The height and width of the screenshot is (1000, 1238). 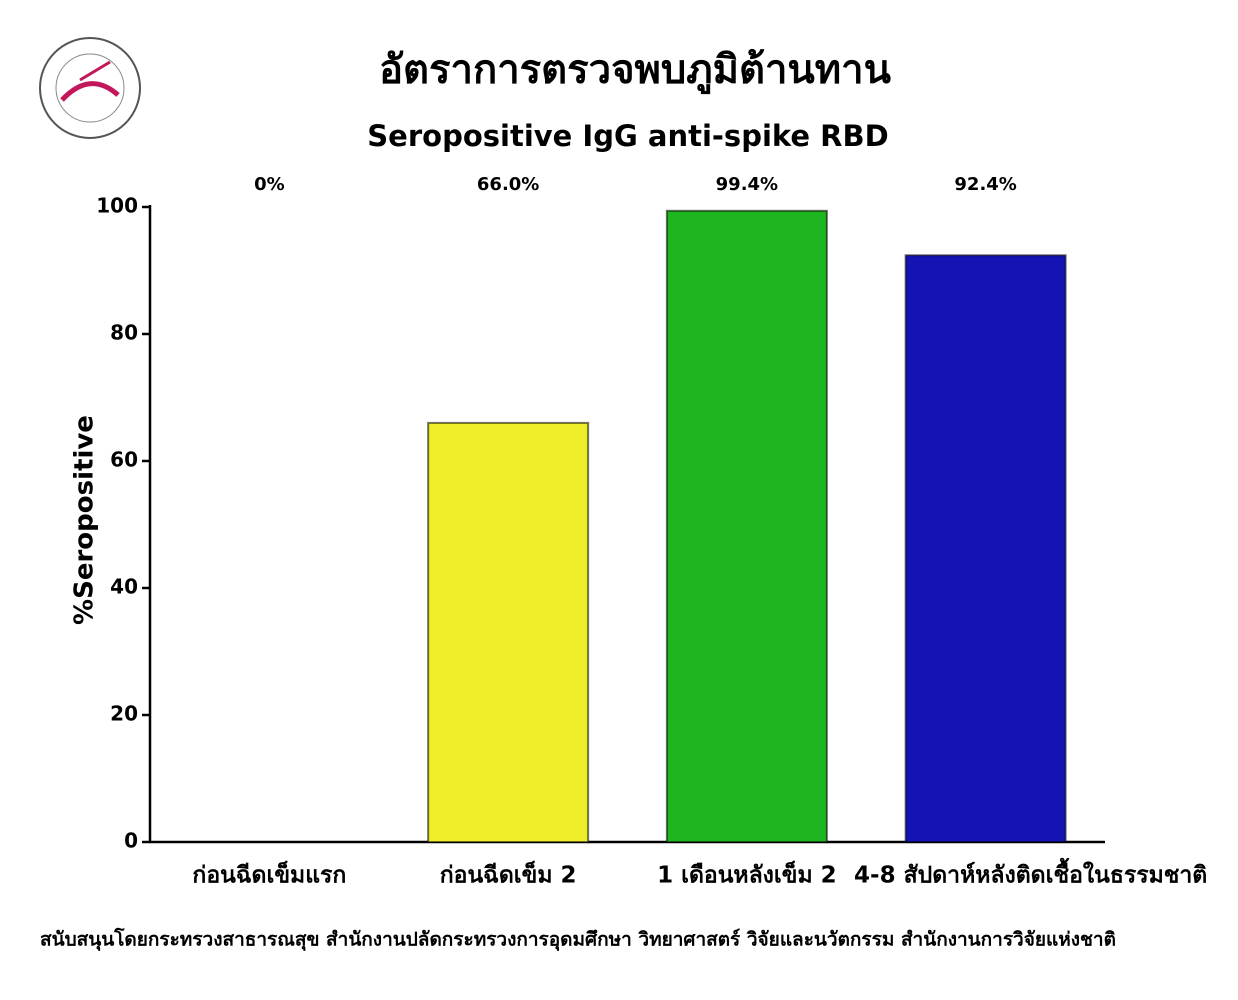 I want to click on y-tick-label: 40, so click(x=124, y=587).